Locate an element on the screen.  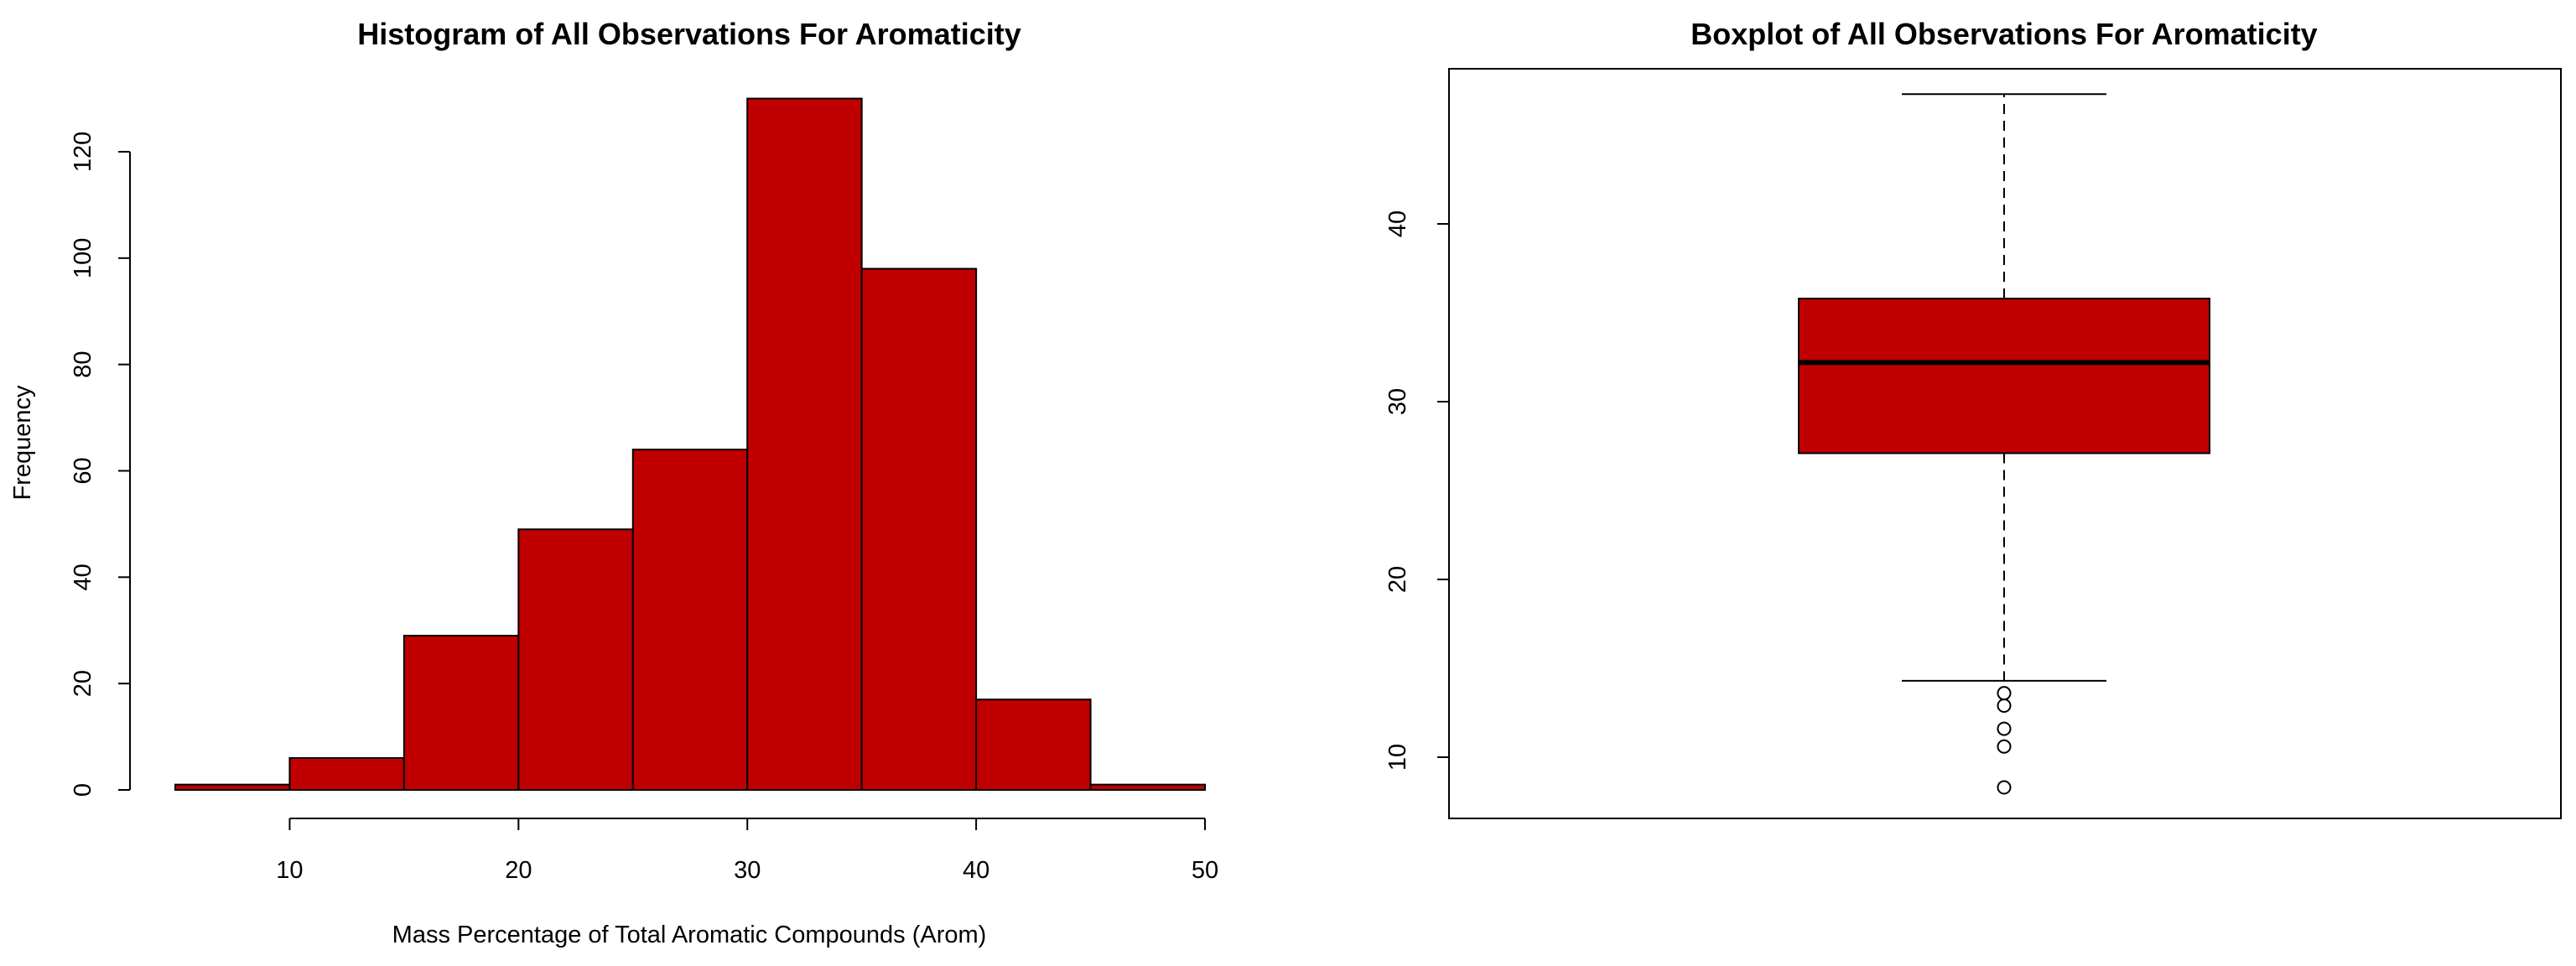
histogram-x-tick-label: 50 is located at coordinates (1205, 870).